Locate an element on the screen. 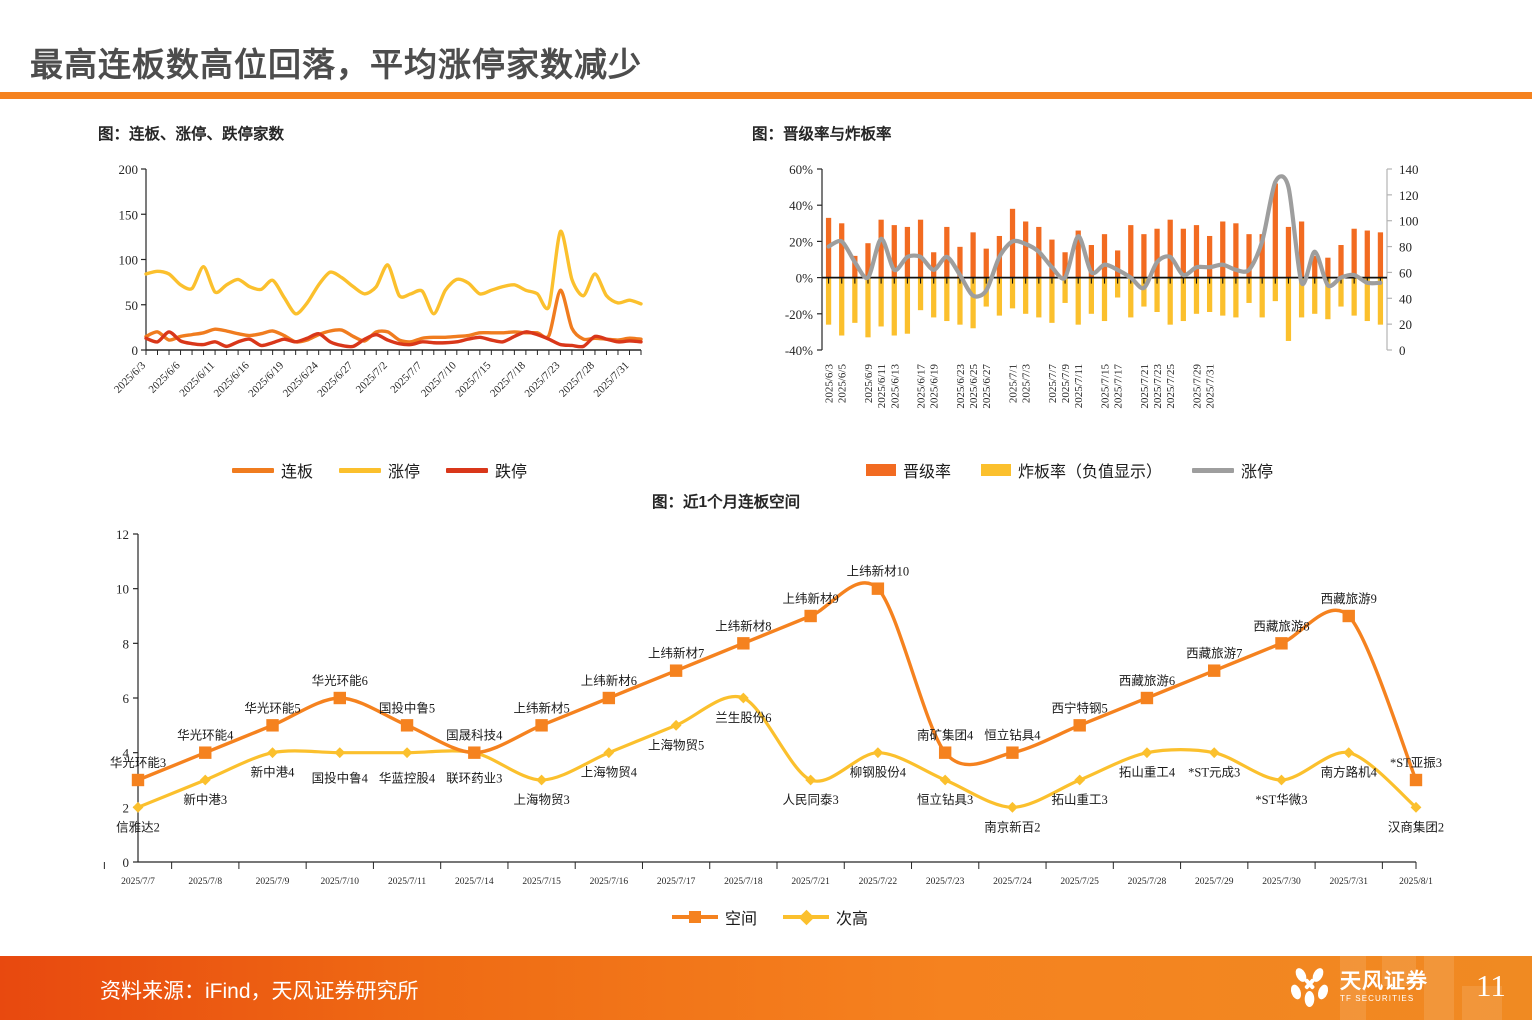 Image resolution: width=1532 pixels, height=1020 pixels. svg-text: 2025/6/3 is located at coordinates (130, 377).